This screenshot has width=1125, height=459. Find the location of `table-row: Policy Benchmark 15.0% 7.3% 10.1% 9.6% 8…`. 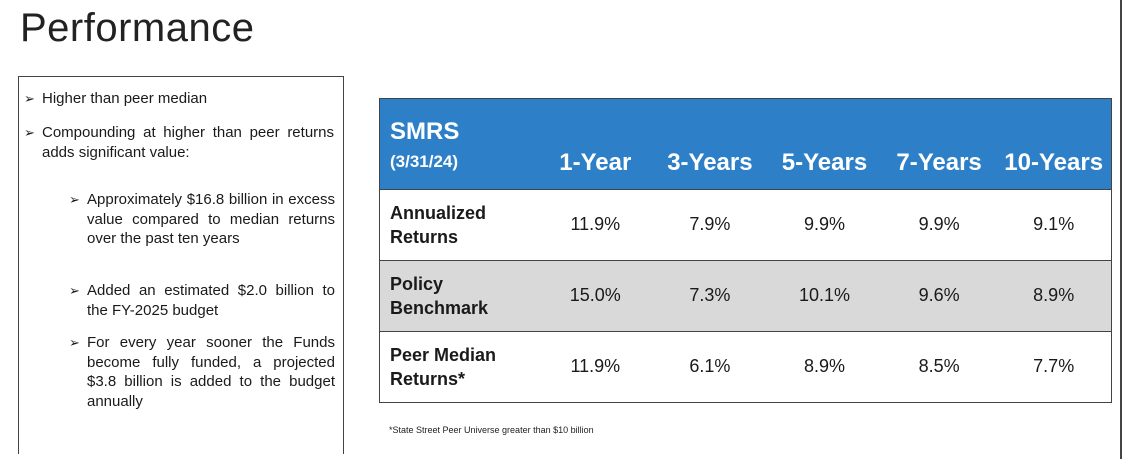

table-row: Policy Benchmark 15.0% 7.3% 10.1% 9.6% 8… is located at coordinates (745, 295).